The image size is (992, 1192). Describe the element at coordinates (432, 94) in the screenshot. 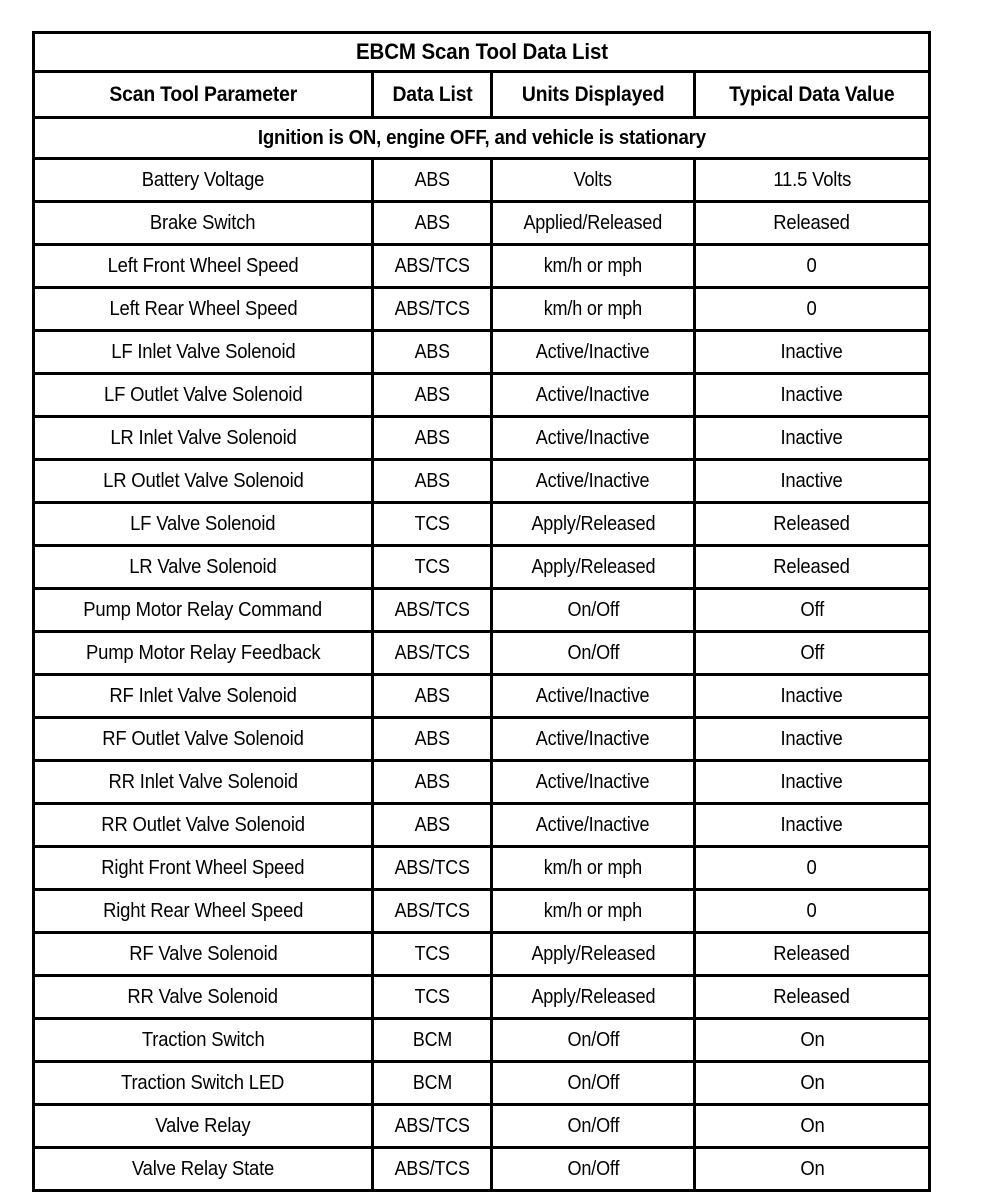

I see `column-header-data-list: Data List` at that location.